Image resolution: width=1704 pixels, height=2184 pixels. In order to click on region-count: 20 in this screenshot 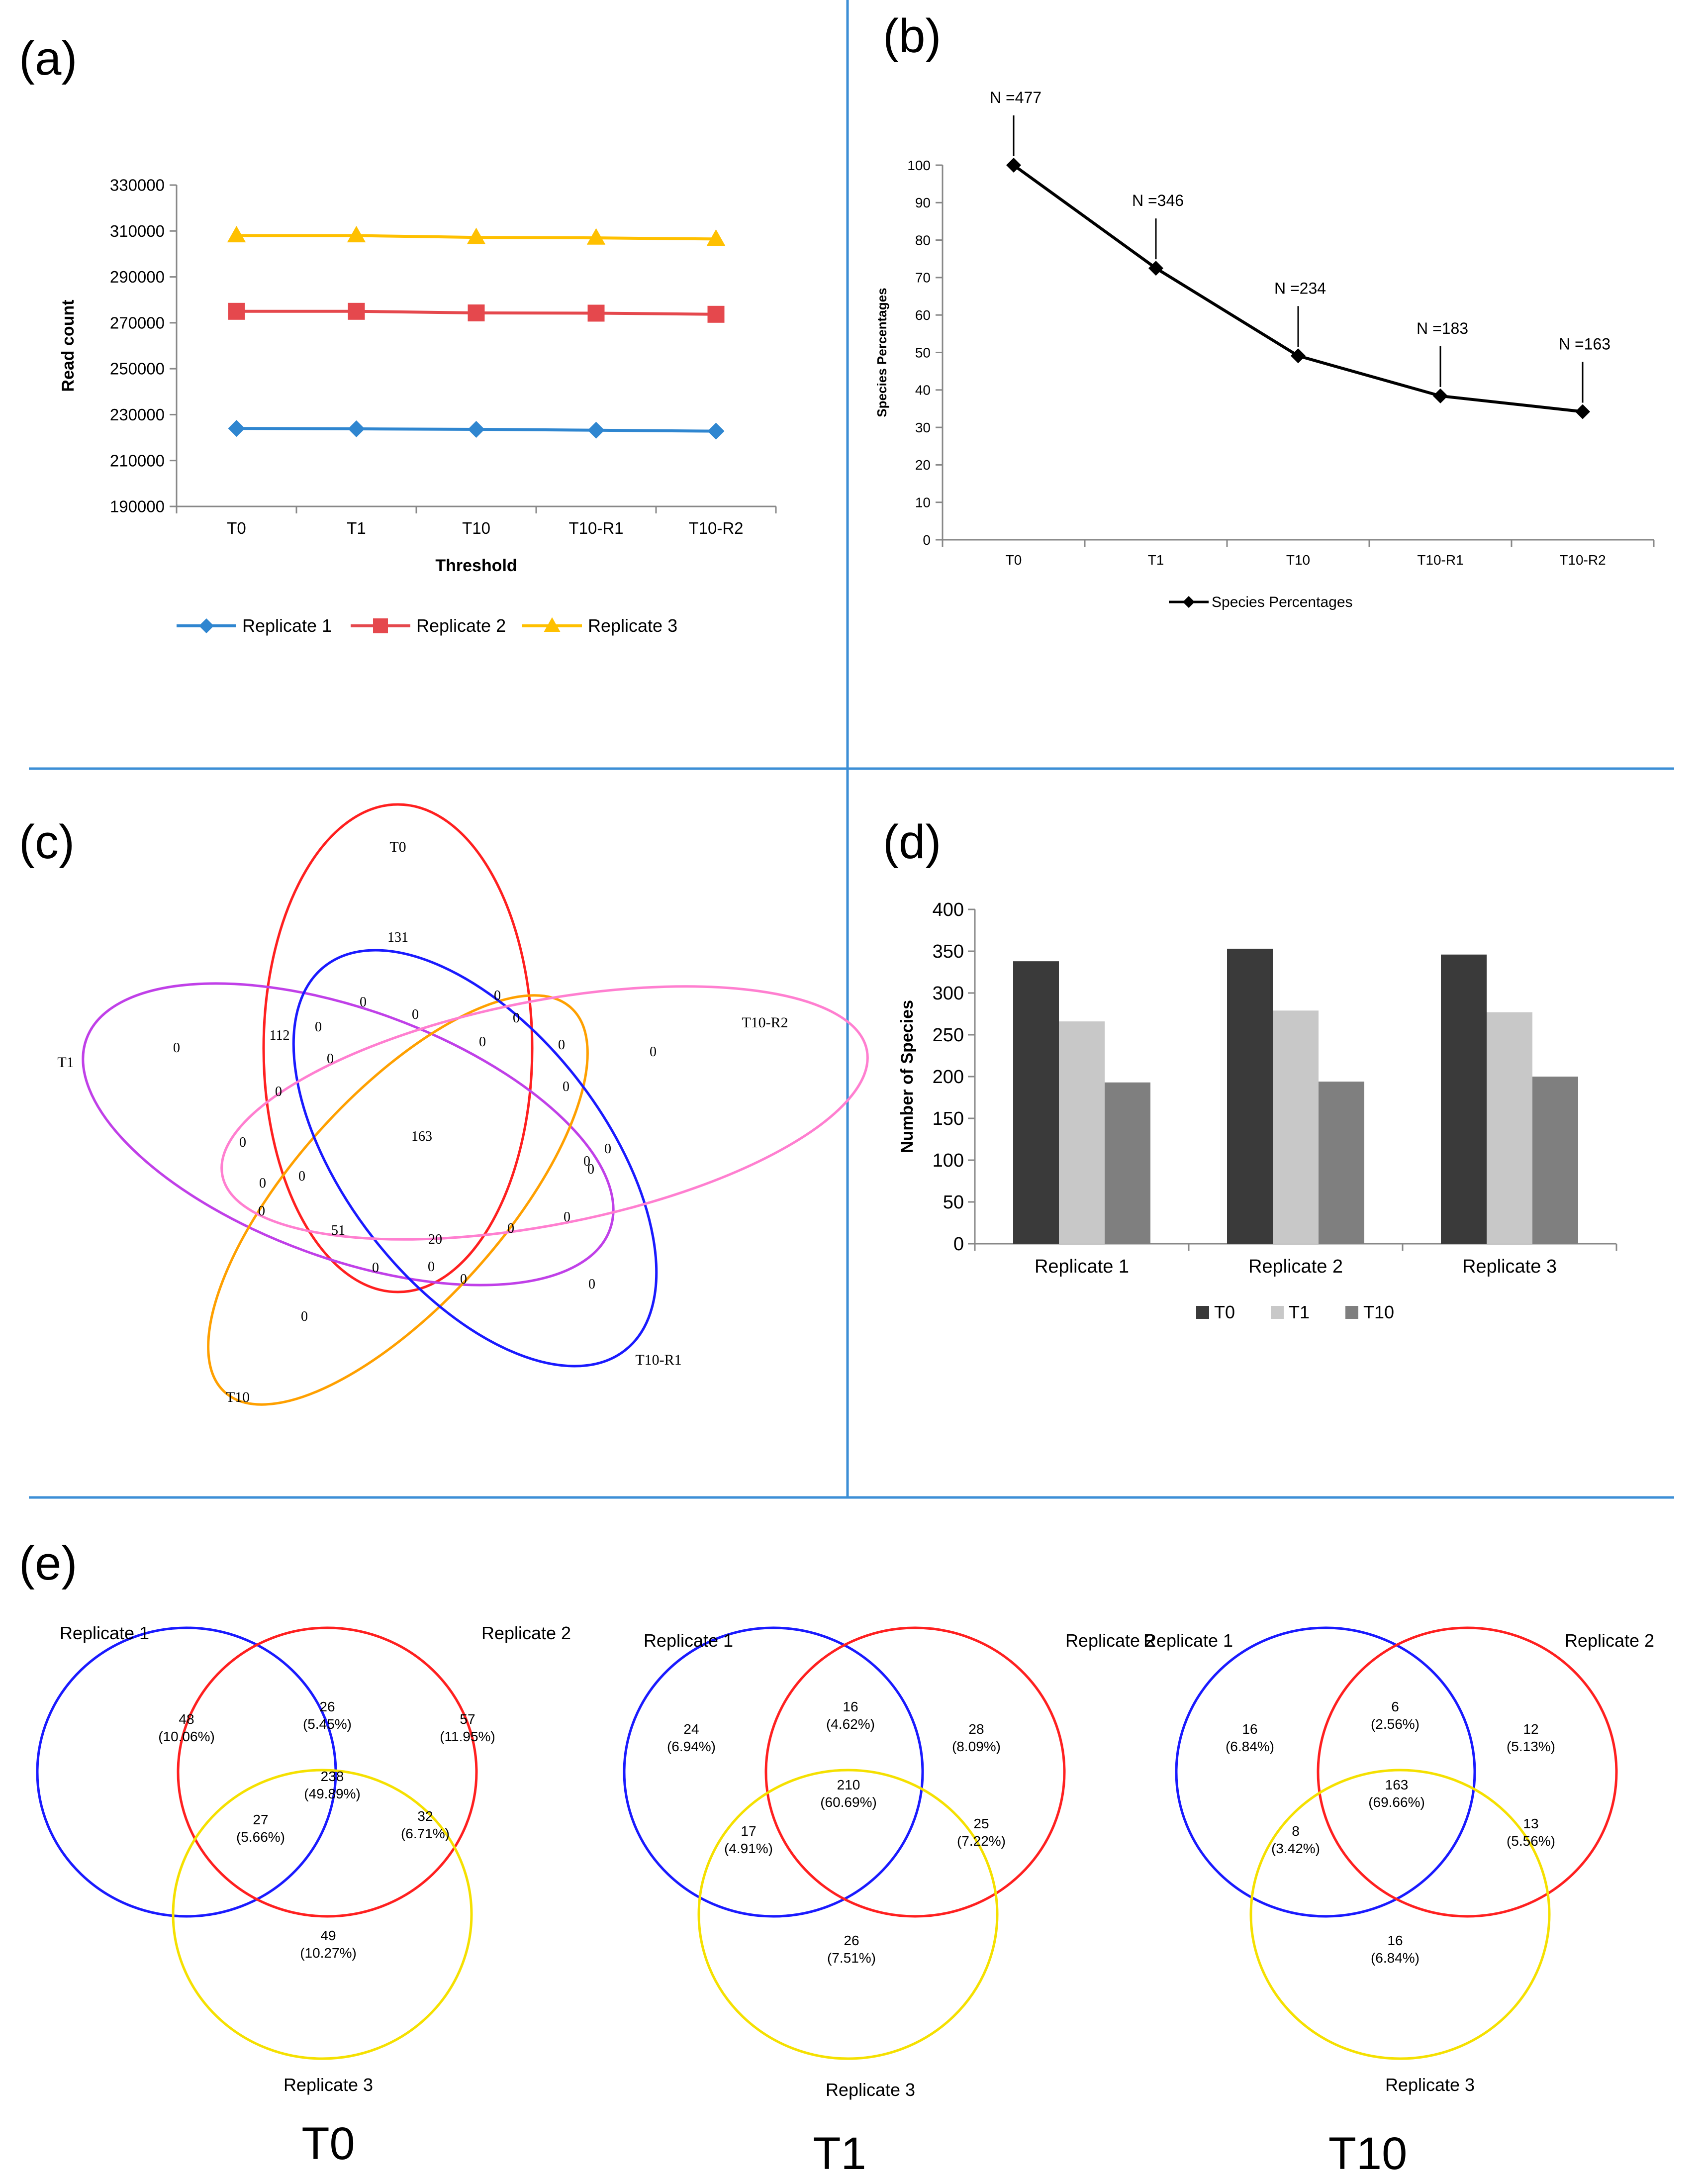, I will do `click(435, 1239)`.